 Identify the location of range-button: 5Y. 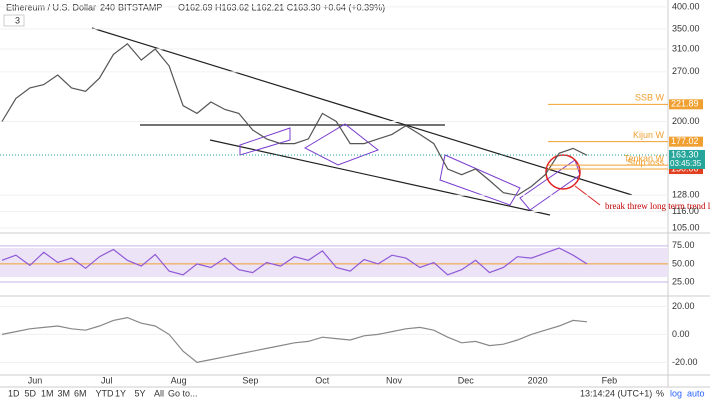
(140, 393).